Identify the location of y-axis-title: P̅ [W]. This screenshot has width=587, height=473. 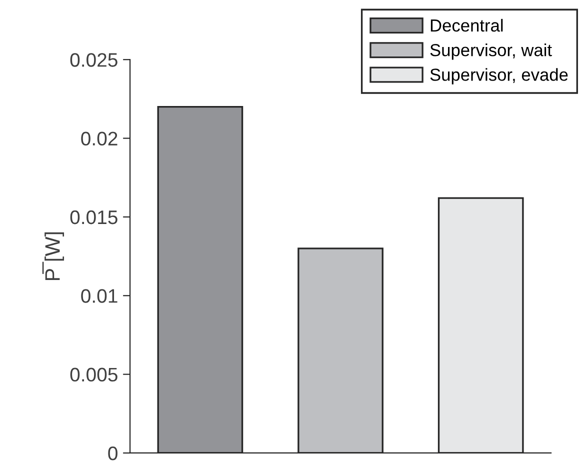
(53, 256).